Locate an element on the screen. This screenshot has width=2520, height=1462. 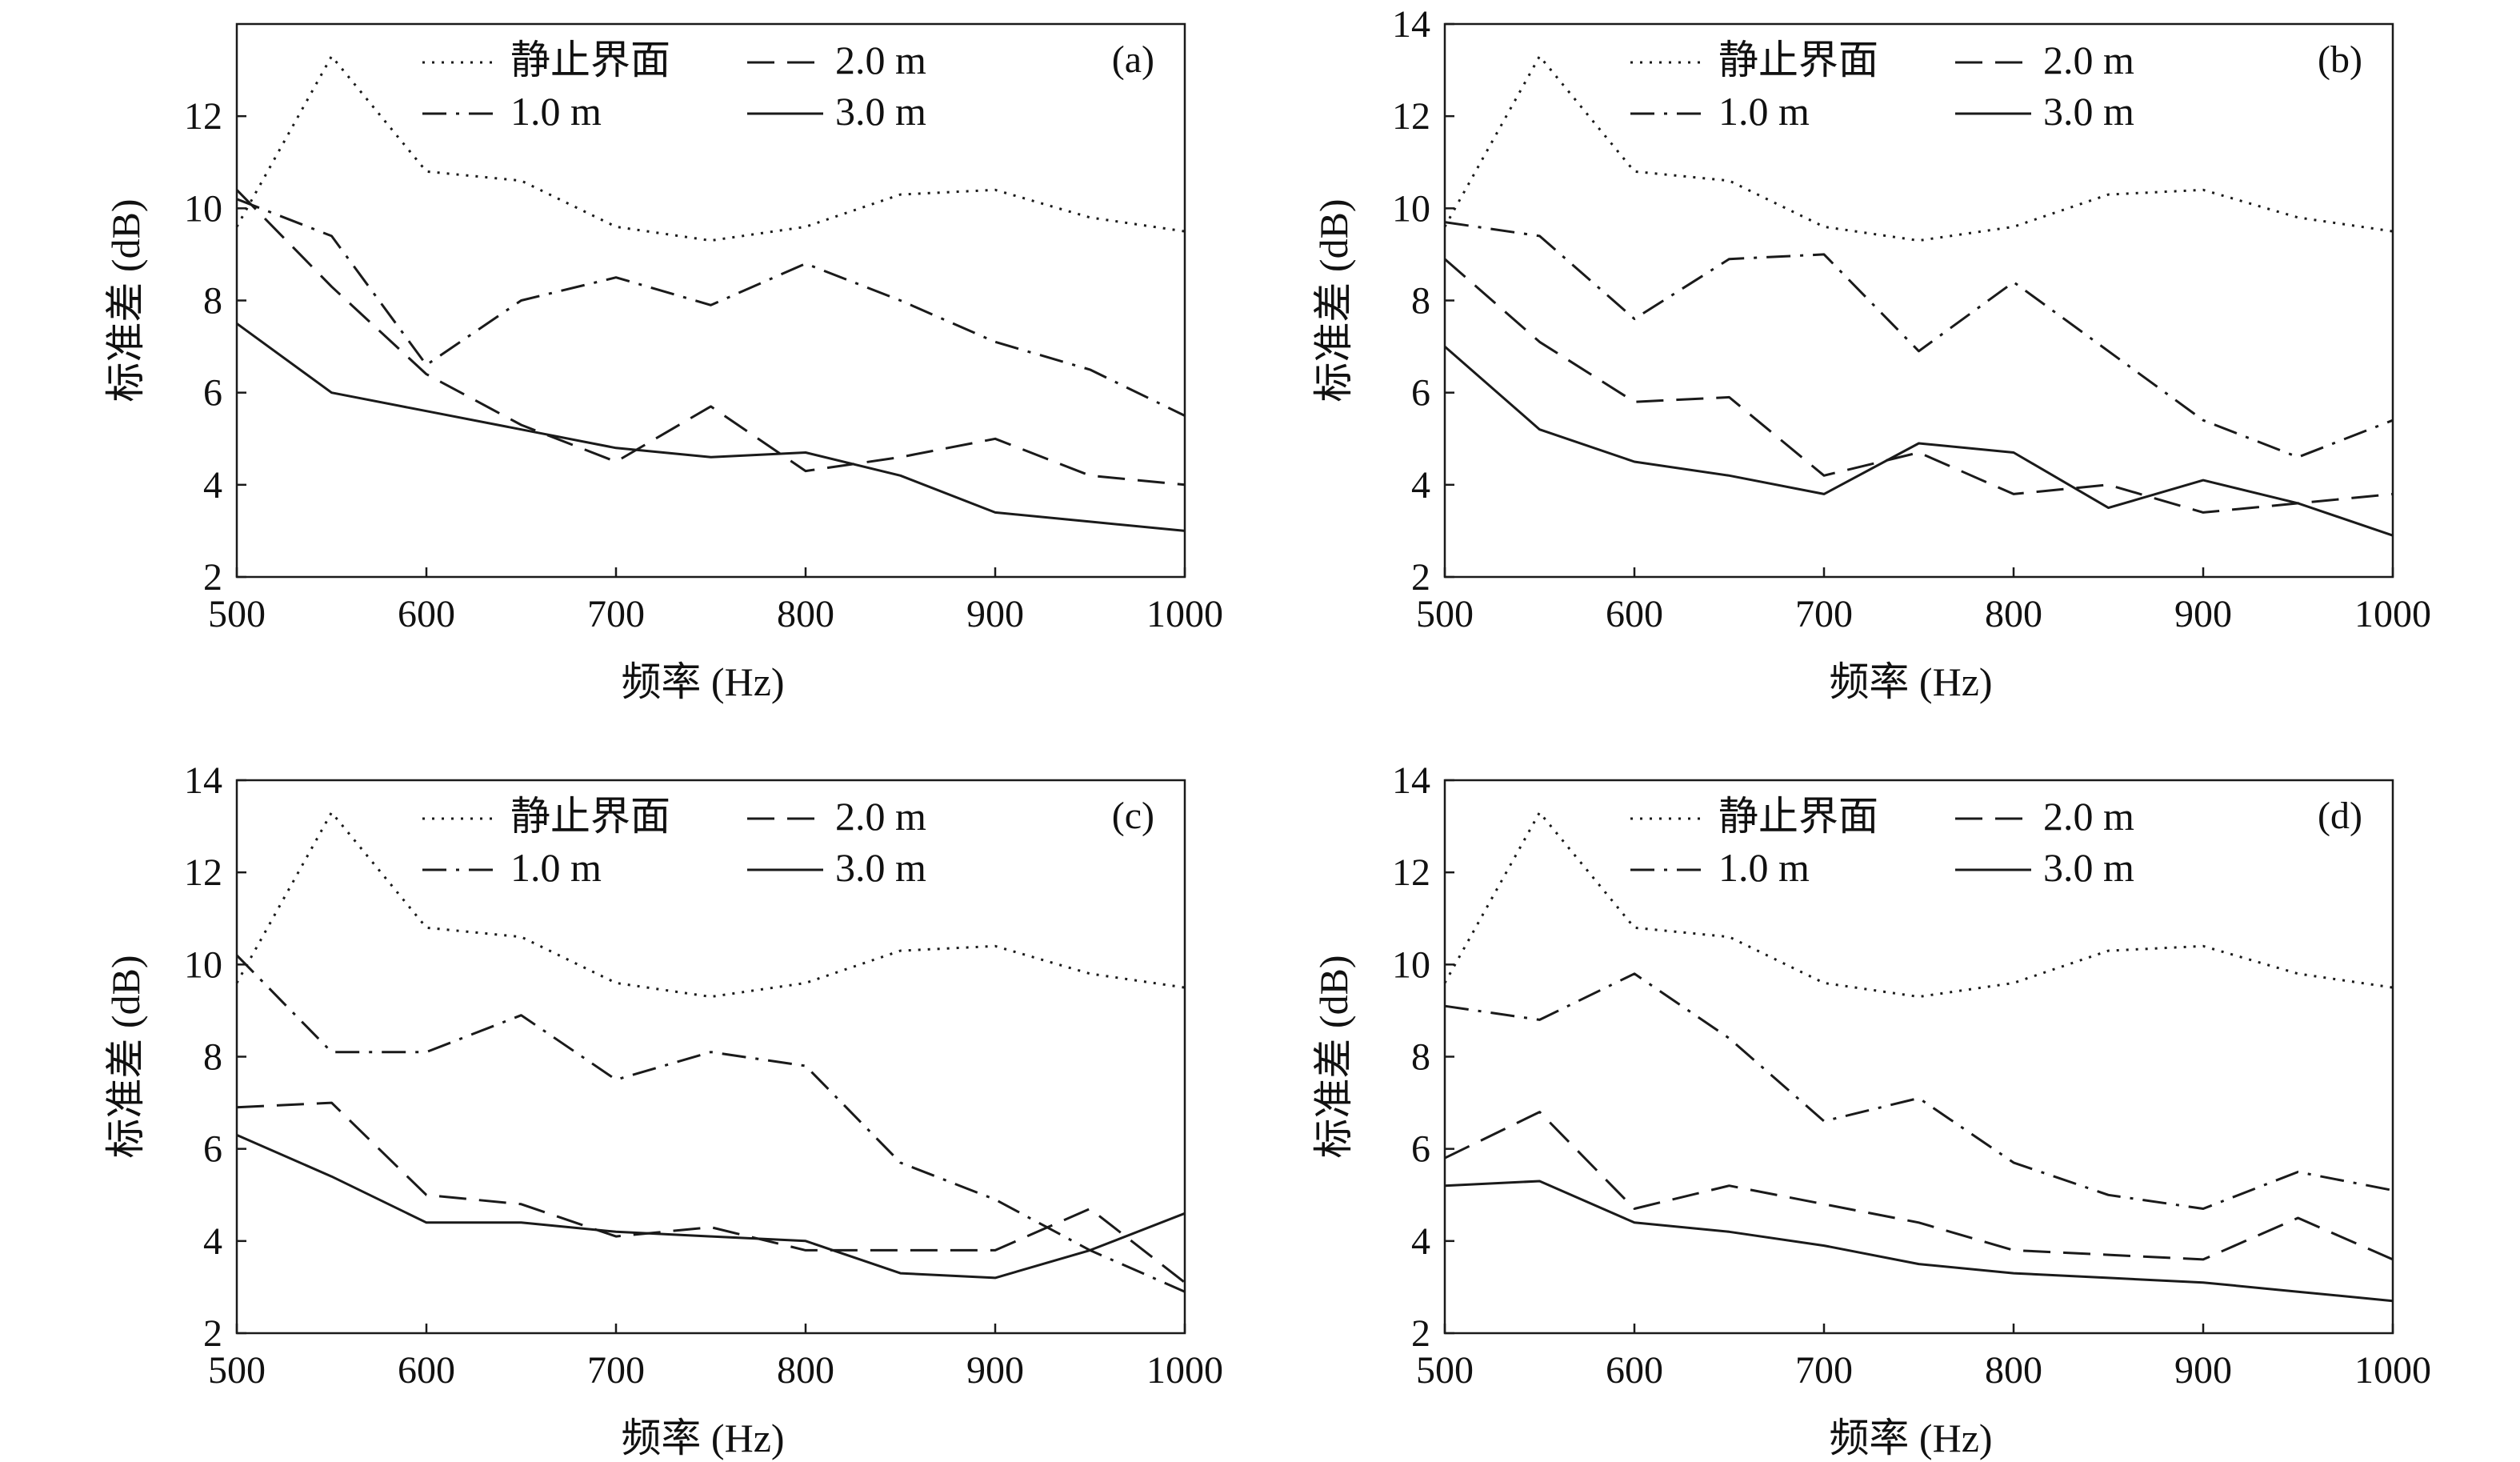
panel-label: (c) is located at coordinates (1133, 816).